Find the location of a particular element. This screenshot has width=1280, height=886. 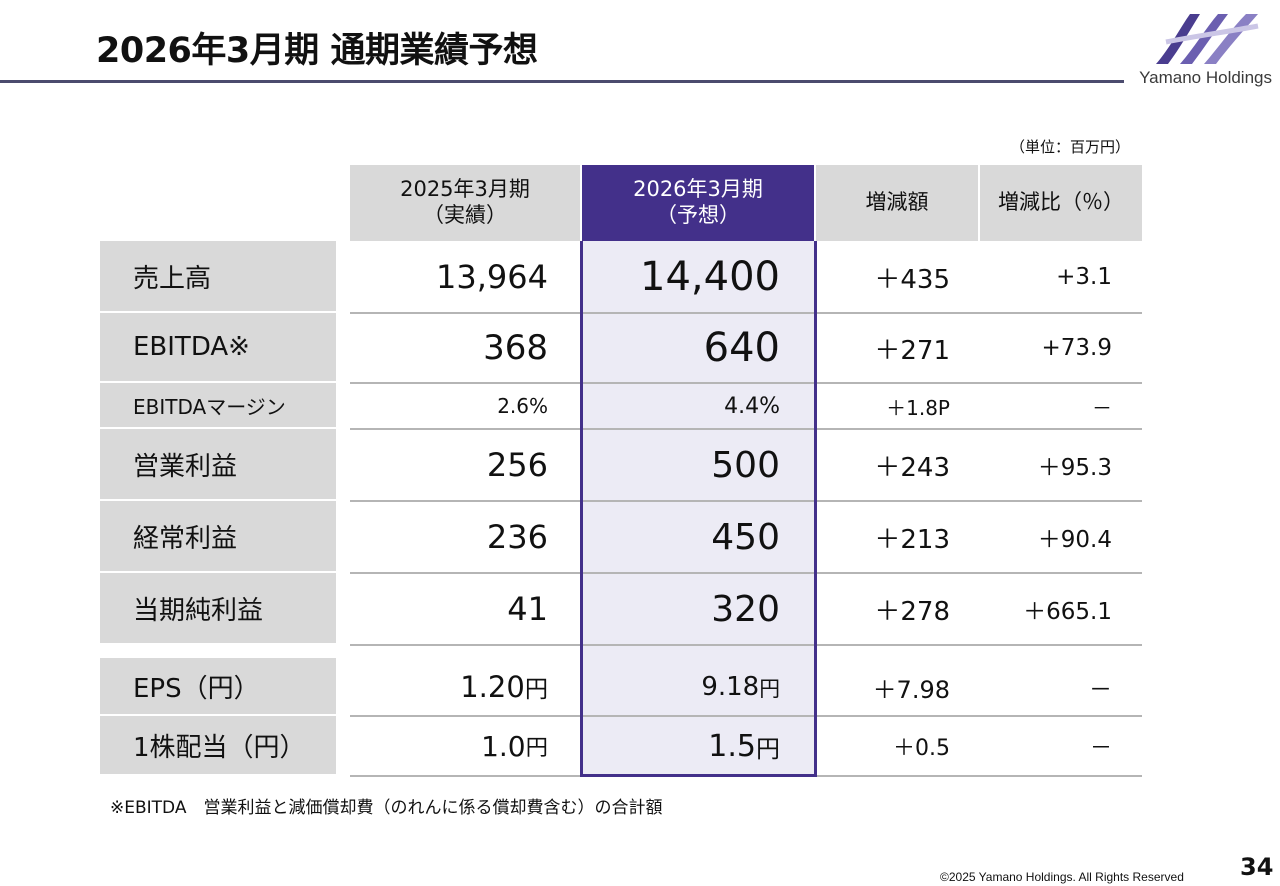

value-forecast: 500 is located at coordinates (745, 465).